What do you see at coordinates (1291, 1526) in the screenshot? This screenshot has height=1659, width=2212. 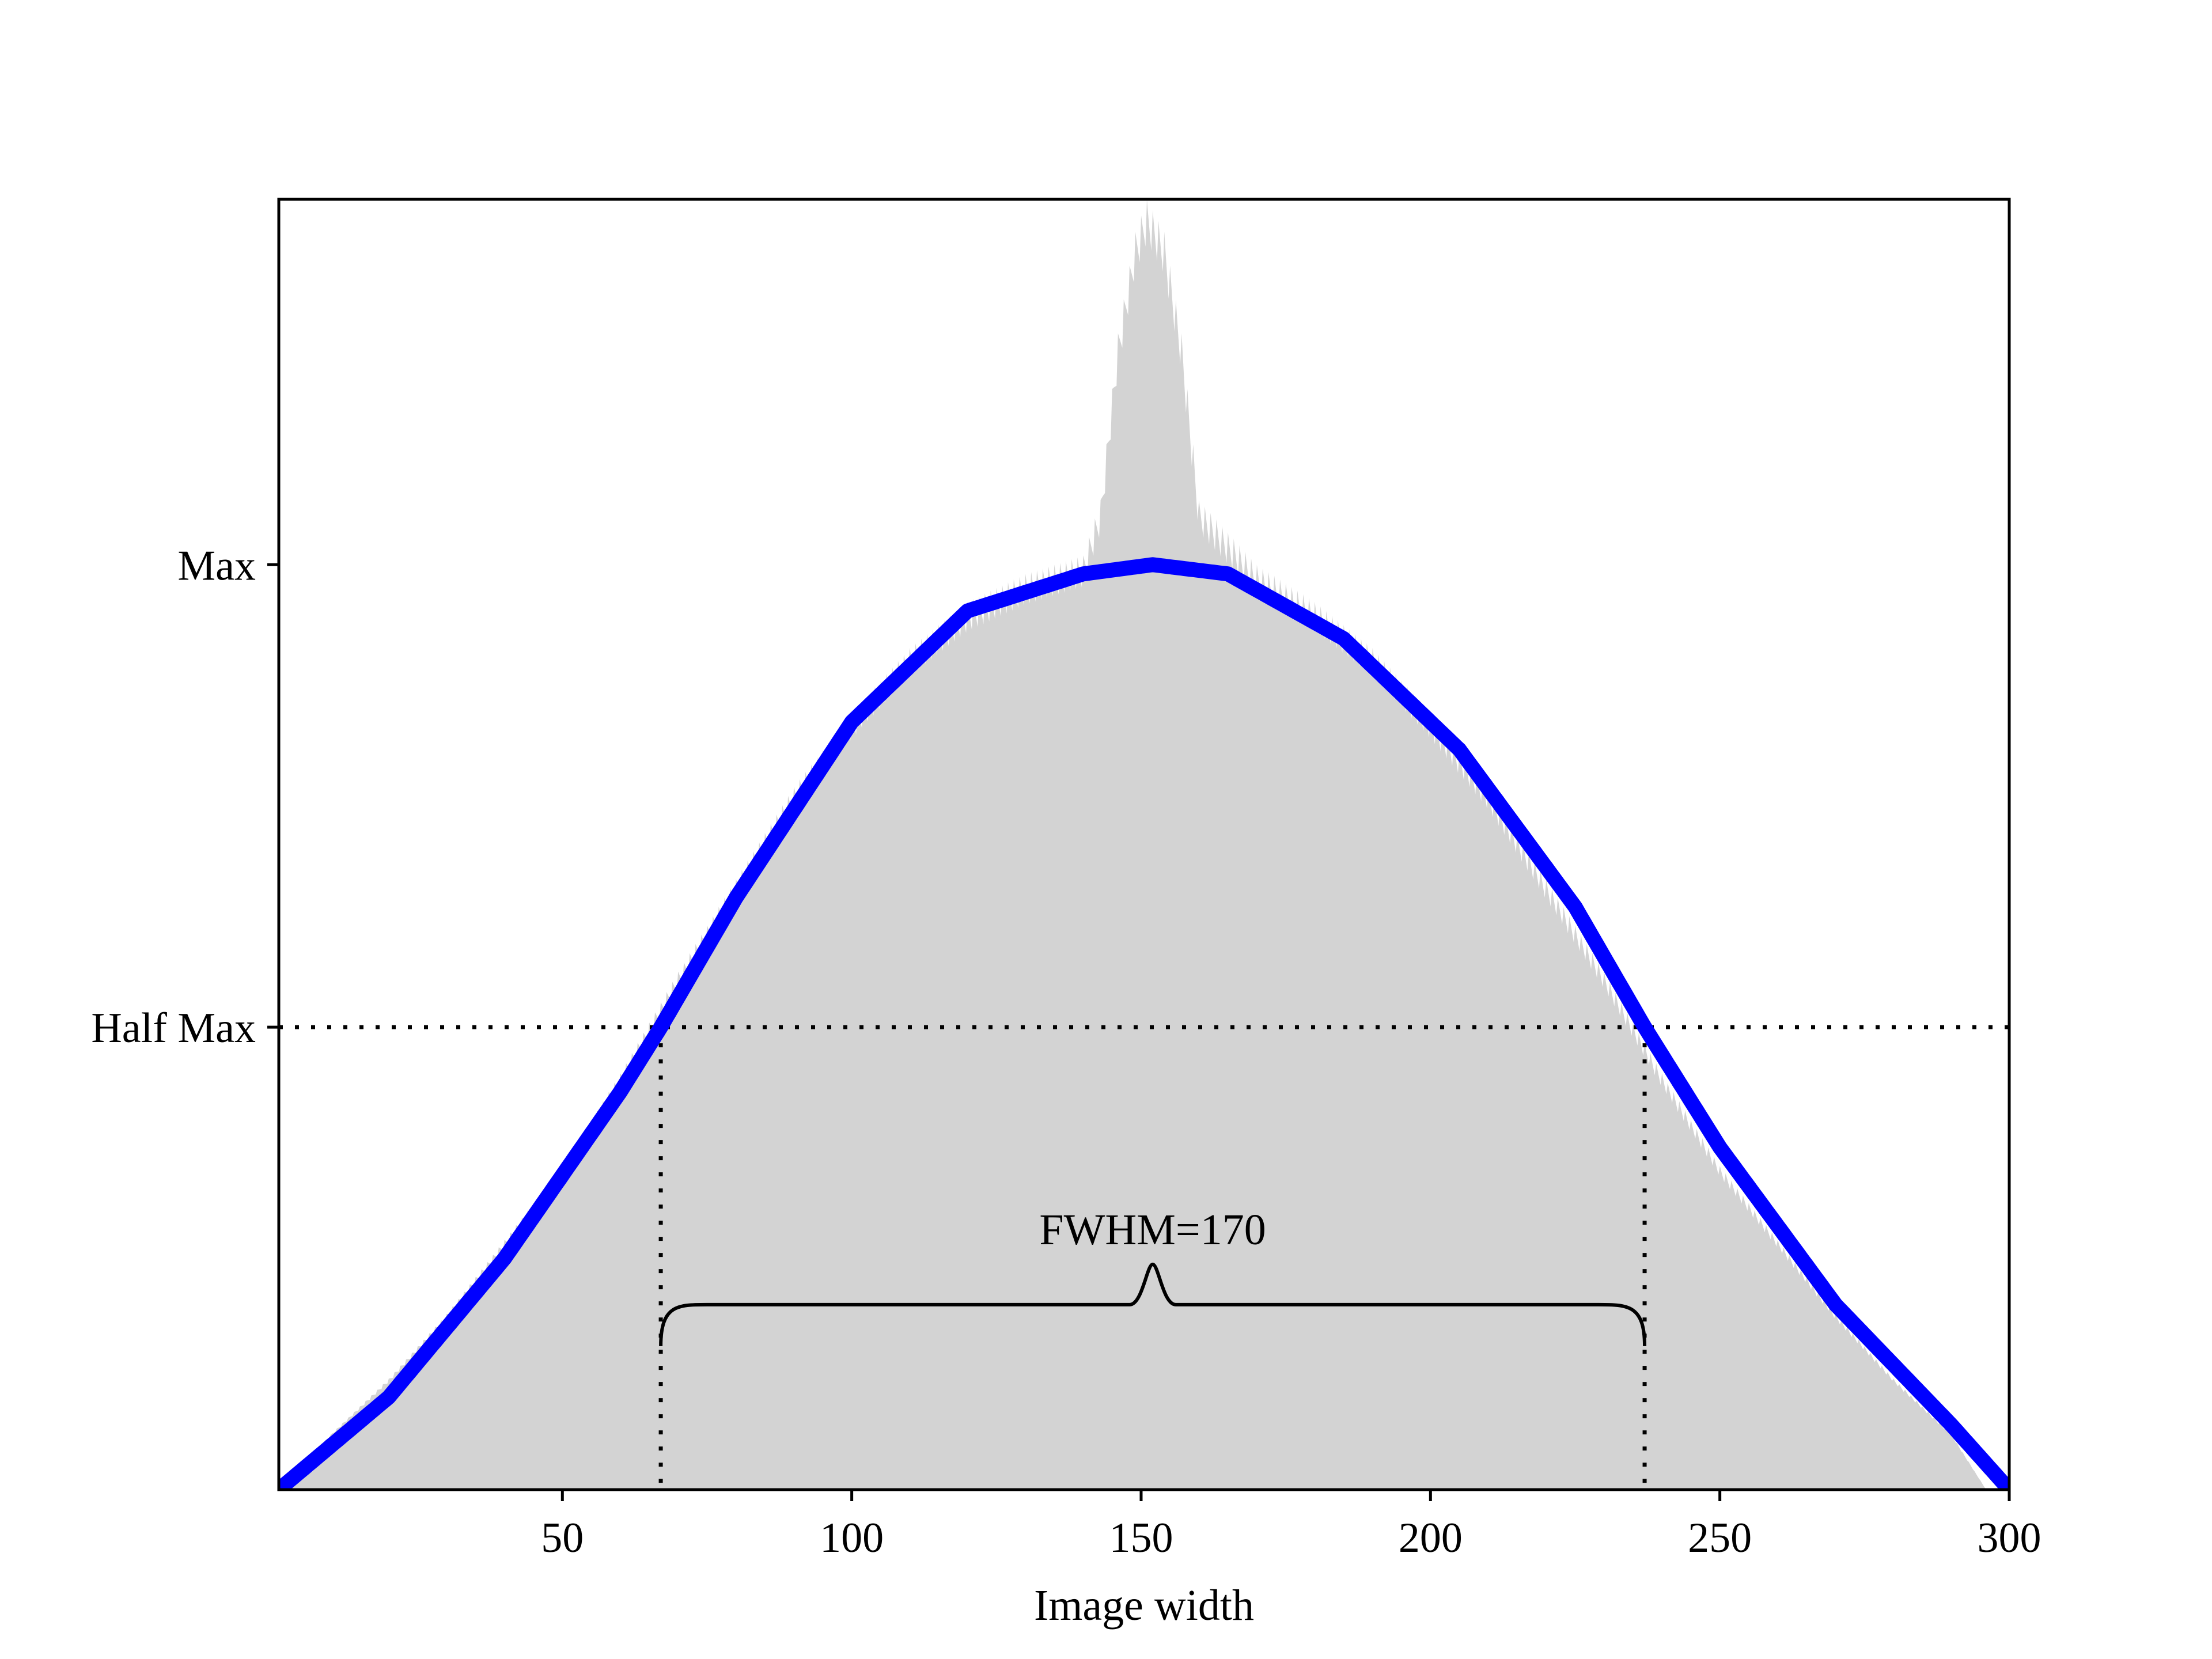 I see `x-axis-ticks: 50 100 150 200 250 300` at bounding box center [1291, 1526].